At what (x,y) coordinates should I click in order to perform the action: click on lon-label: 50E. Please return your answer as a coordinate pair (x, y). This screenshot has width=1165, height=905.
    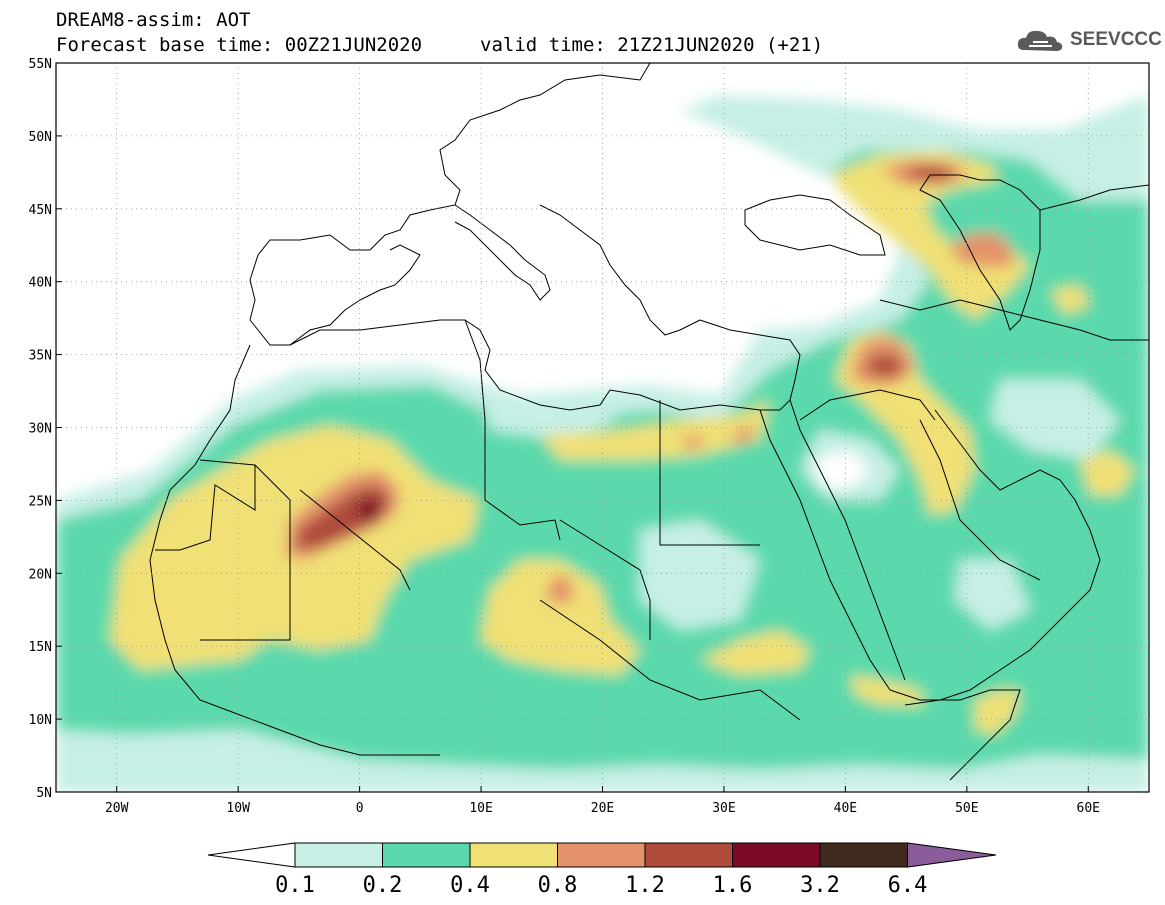
    Looking at the image, I should click on (966, 808).